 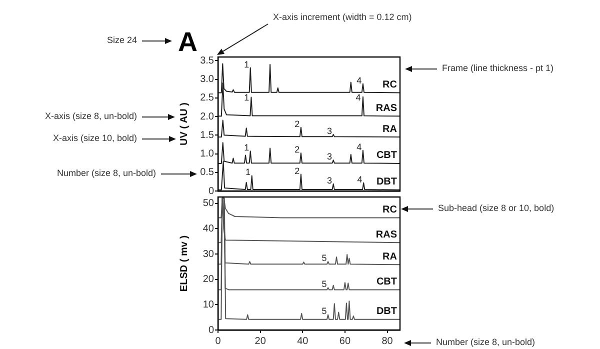 What do you see at coordinates (207, 172) in the screenshot?
I see `y-tick-label: 0.5` at bounding box center [207, 172].